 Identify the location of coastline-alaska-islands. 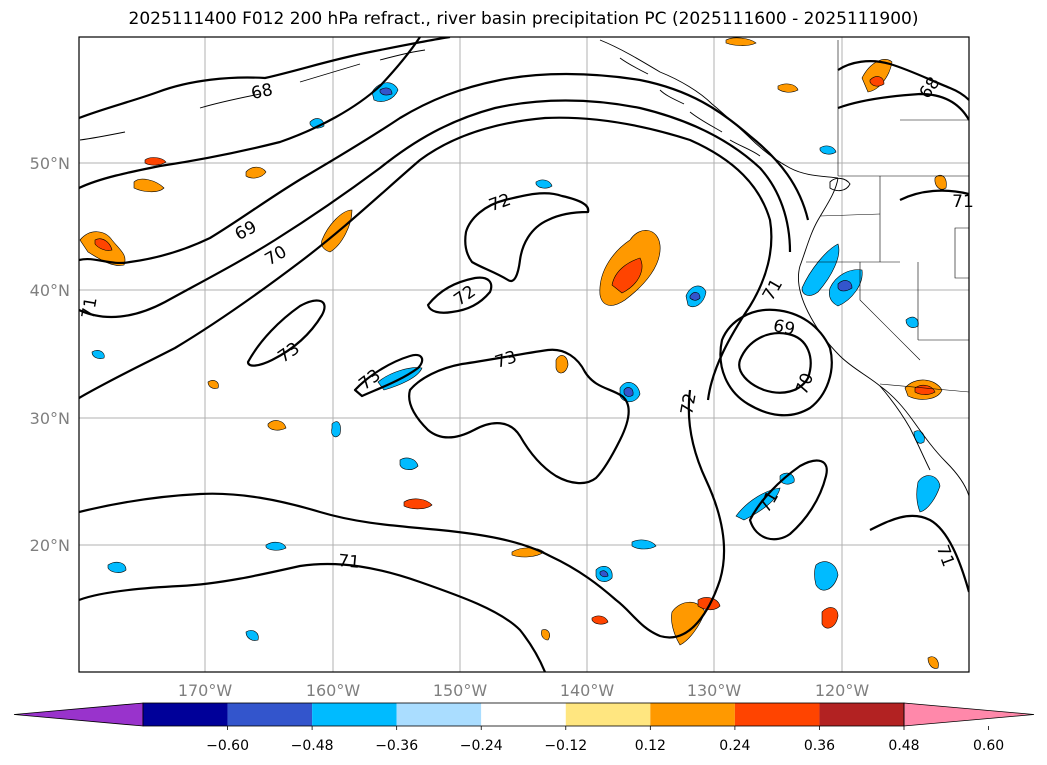
(690, 107).